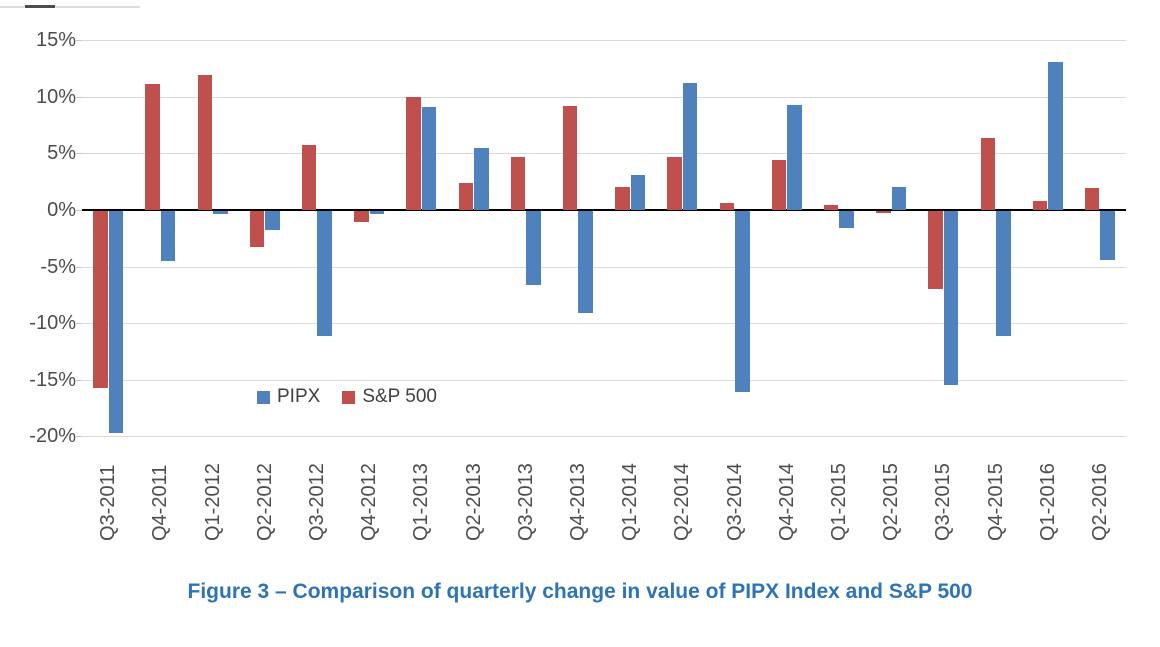 This screenshot has height=647, width=1160. Describe the element at coordinates (1107, 235) in the screenshot. I see `bar-pipx-q2-2016` at that location.